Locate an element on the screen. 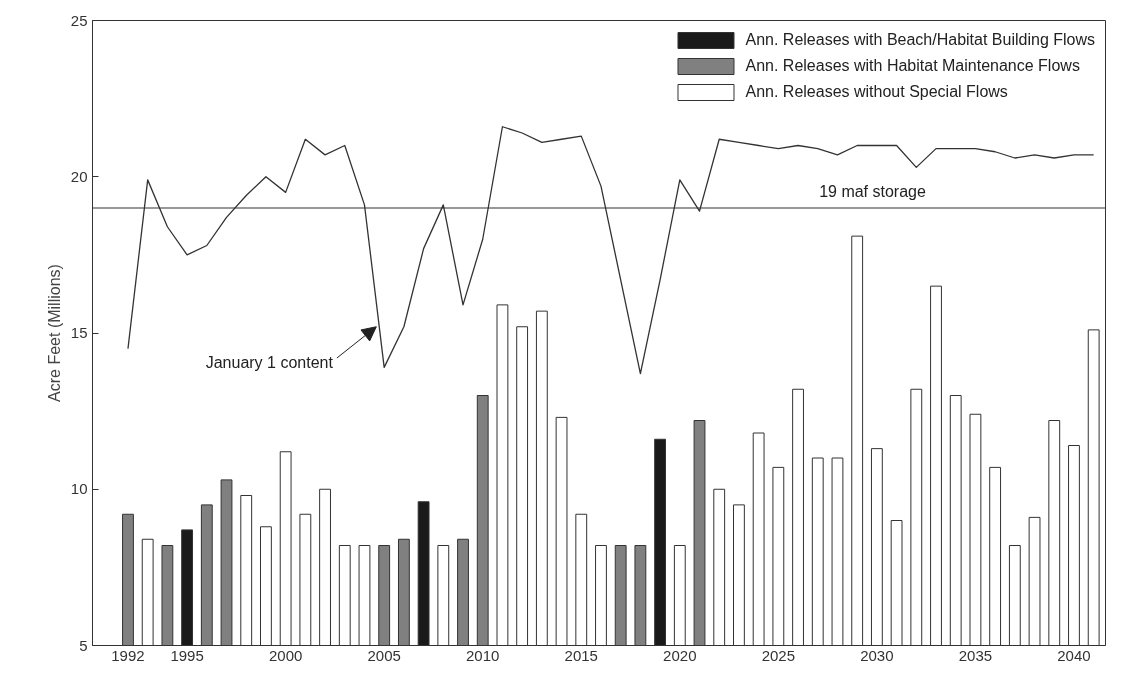  x-tick-label: 2035 is located at coordinates (975, 655).